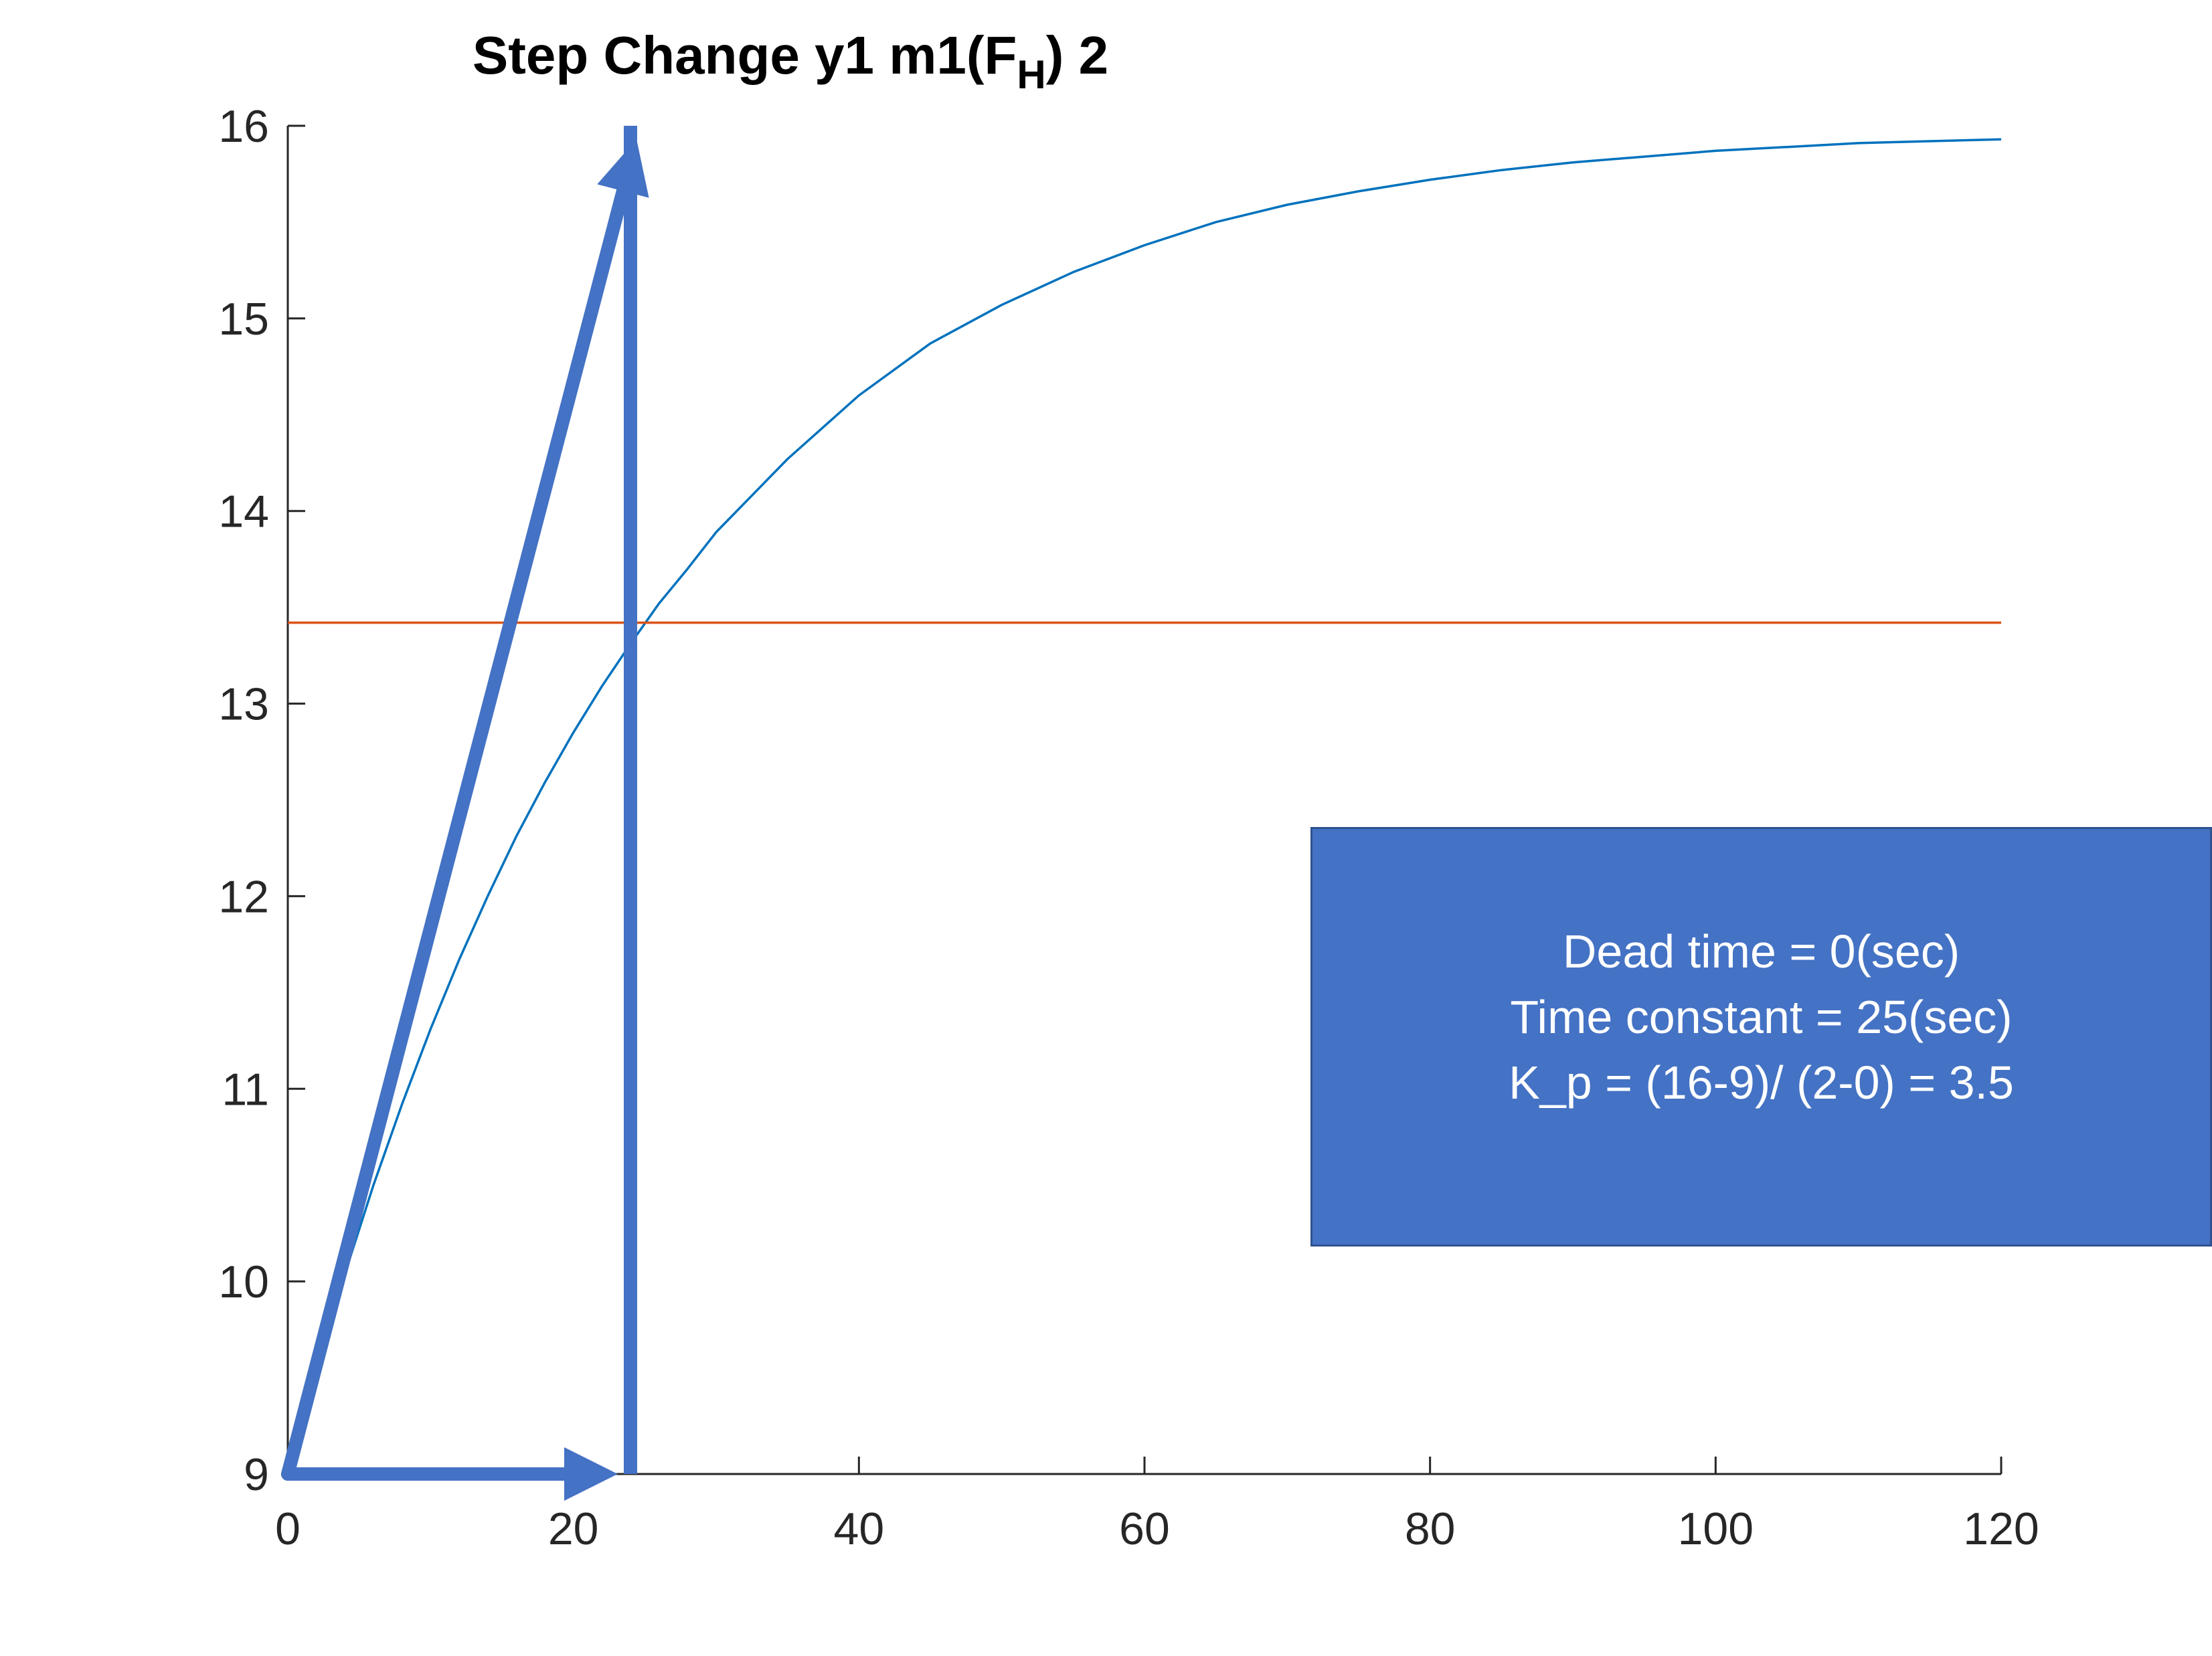 Image resolution: width=2212 pixels, height=1656 pixels. What do you see at coordinates (2001, 1529) in the screenshot?
I see `x-tick-label: 120` at bounding box center [2001, 1529].